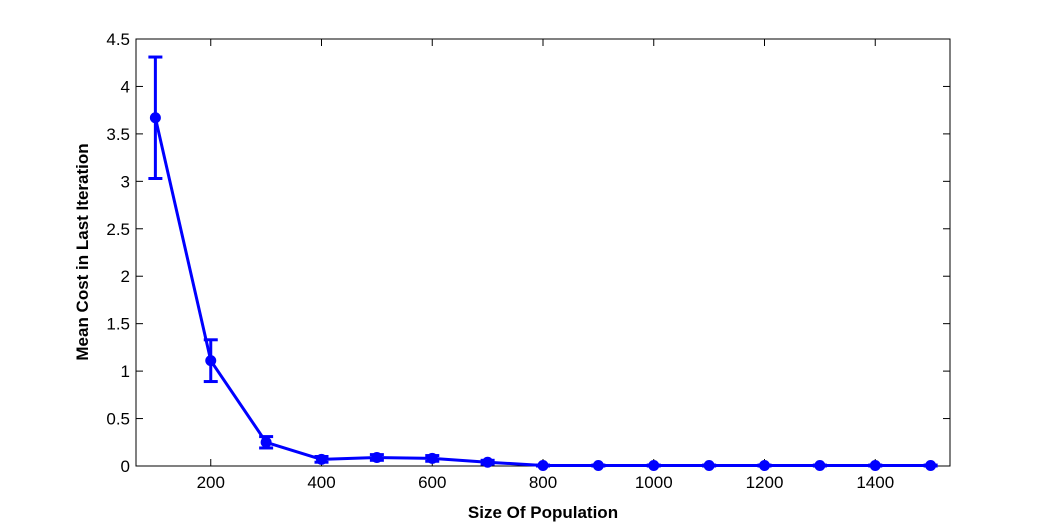  I want to click on y-axis-label: Mean Cost in Last Iteration, so click(82, 251).